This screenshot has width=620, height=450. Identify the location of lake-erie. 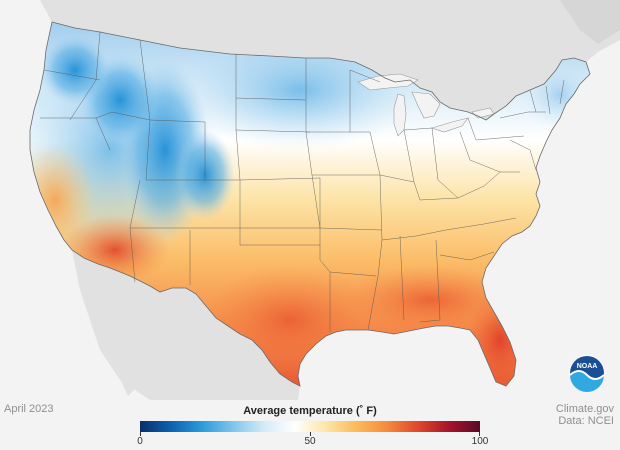
(450, 125).